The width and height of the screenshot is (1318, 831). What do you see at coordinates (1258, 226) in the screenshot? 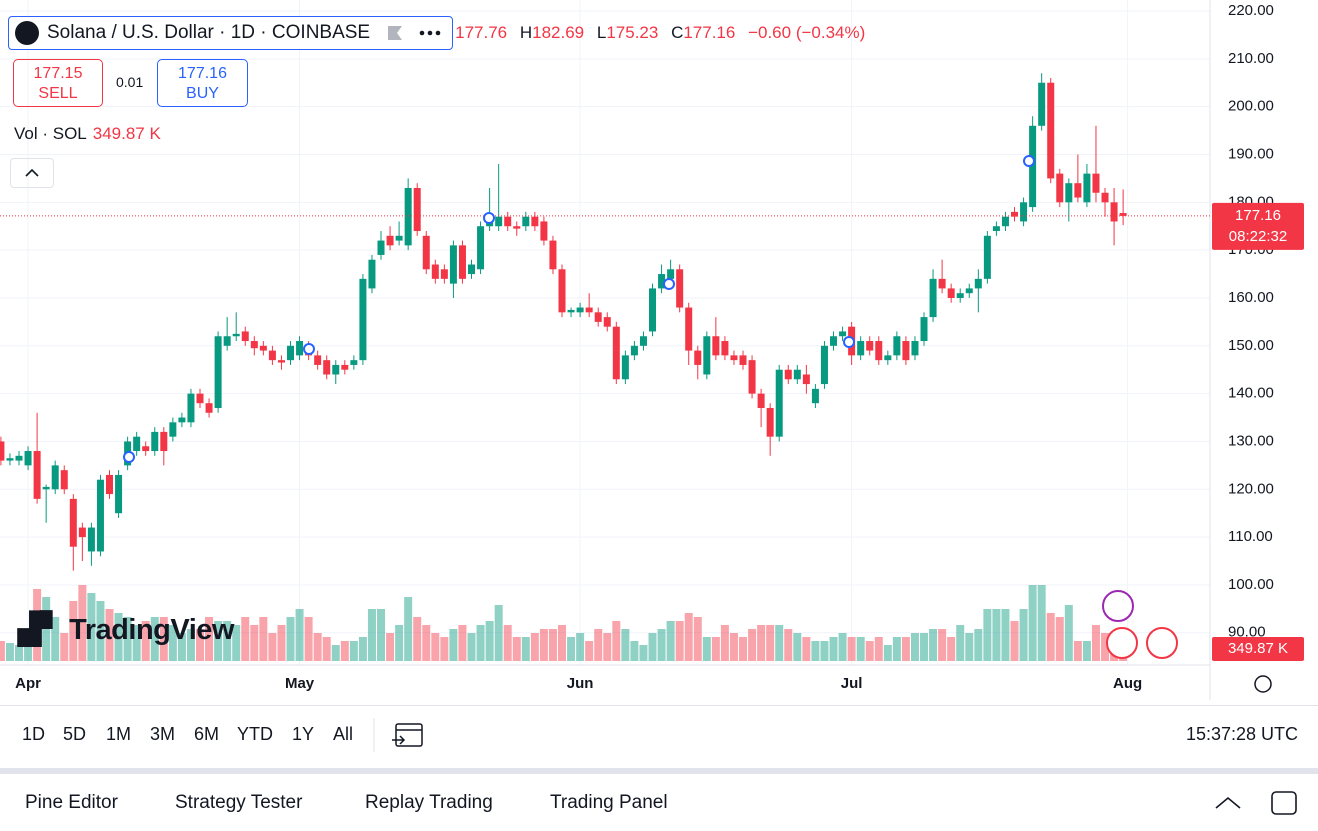
I see `last-price-box` at bounding box center [1258, 226].